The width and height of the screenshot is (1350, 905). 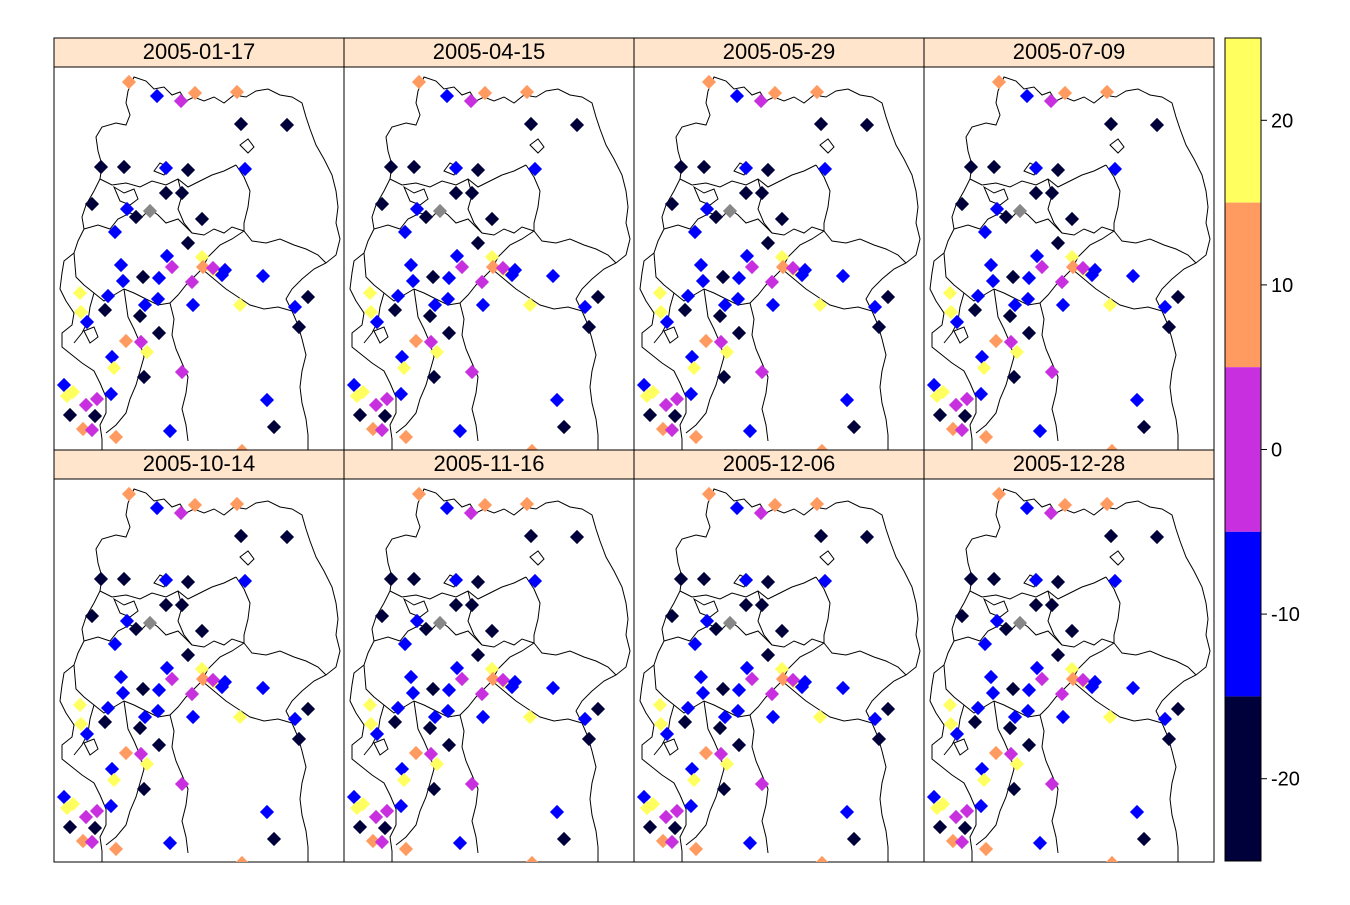 What do you see at coordinates (1069, 674) in the screenshot?
I see `map-panel: 2005-12-28` at bounding box center [1069, 674].